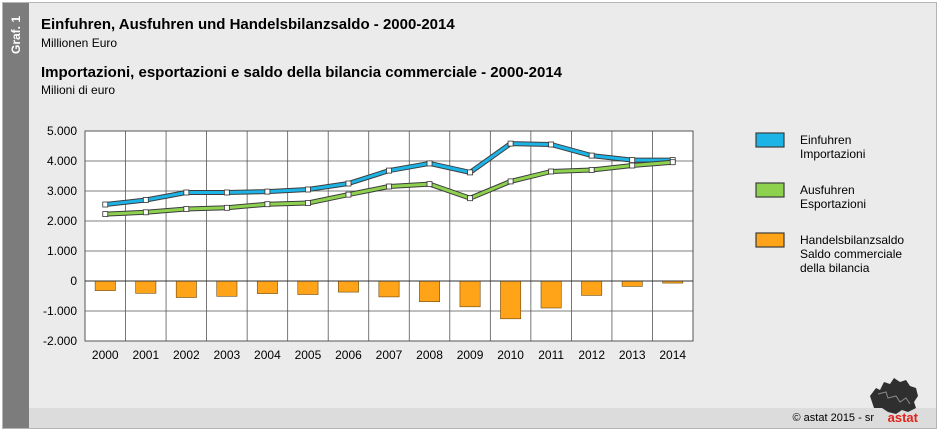  I want to click on y-tick-label: 0, so click(73, 281).